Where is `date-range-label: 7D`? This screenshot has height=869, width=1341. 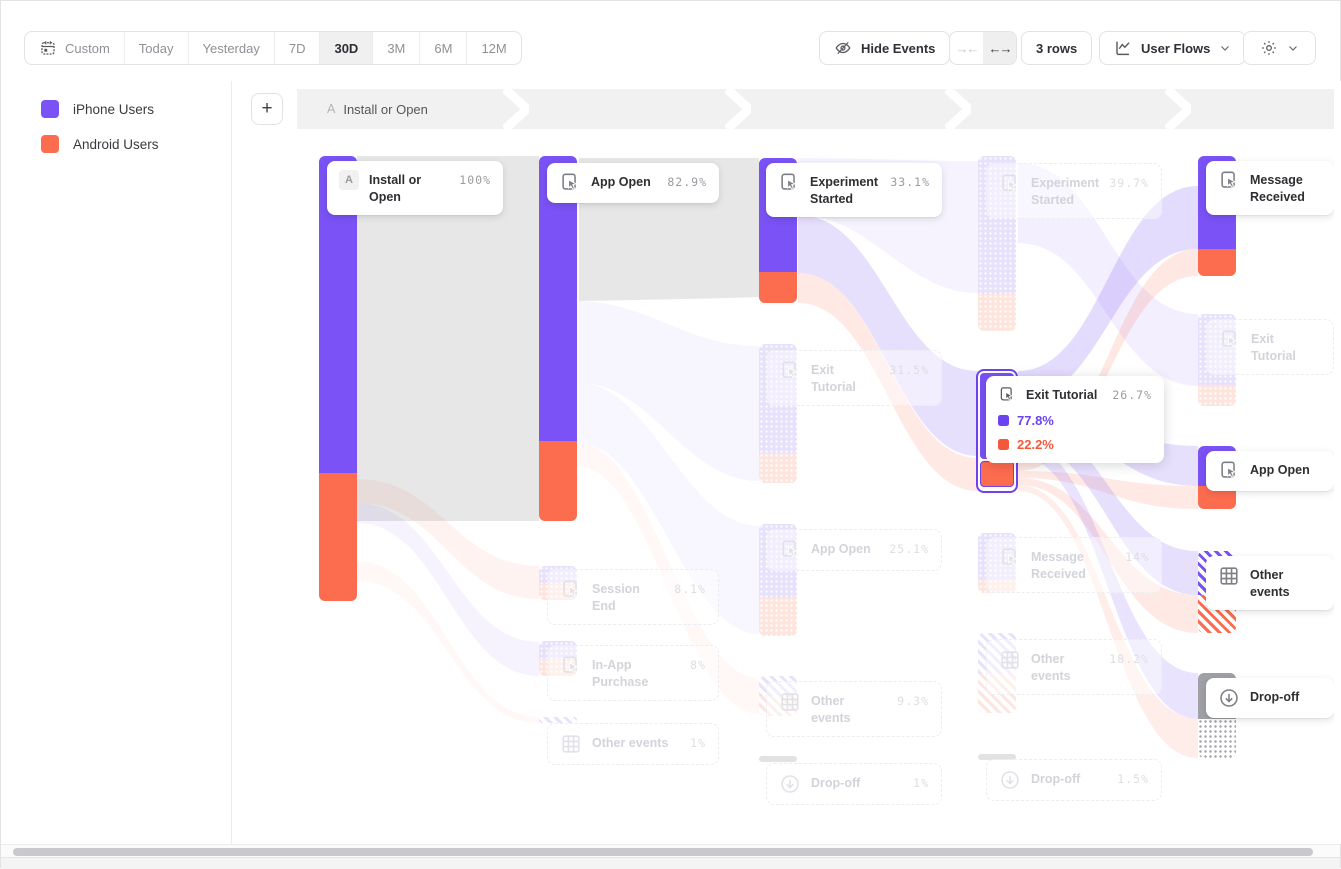
date-range-label: 7D is located at coordinates (297, 48).